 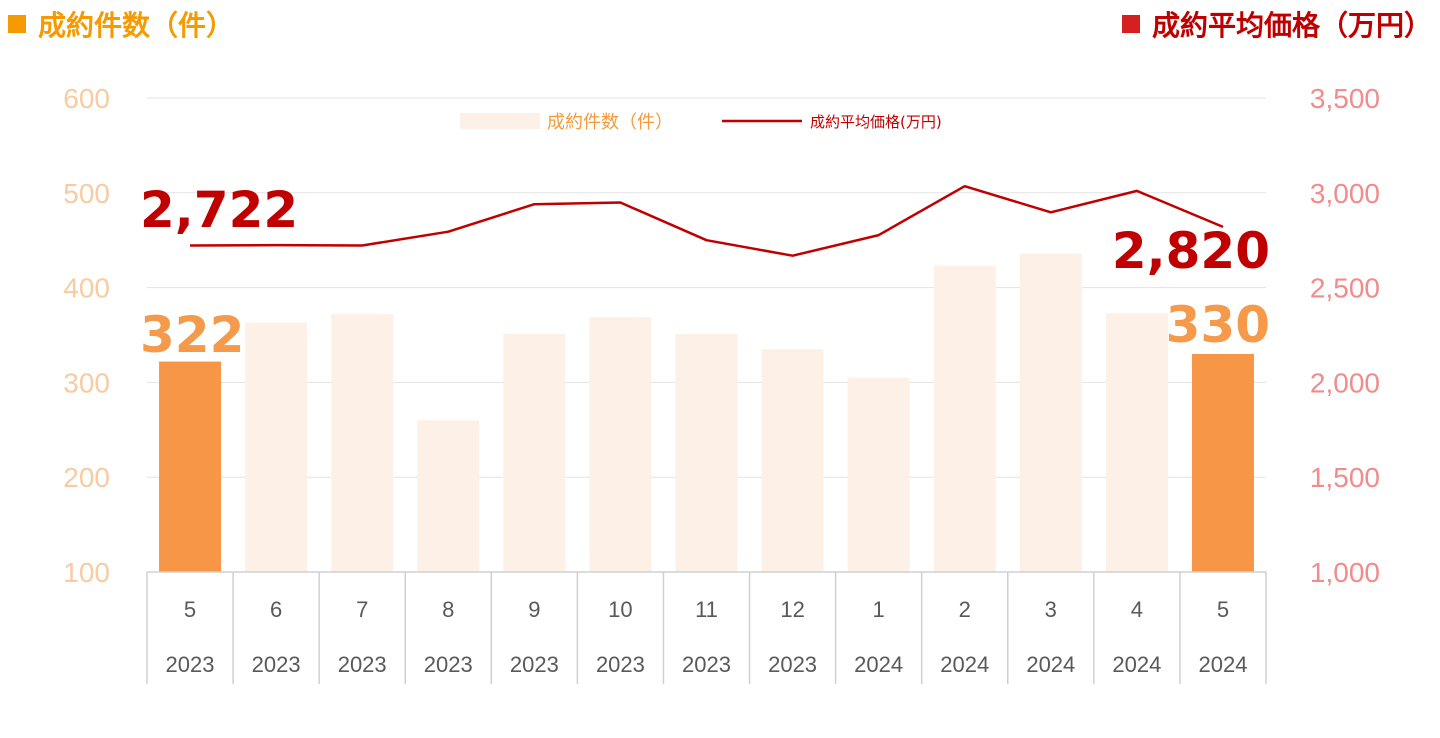 What do you see at coordinates (17, 24) in the screenshot?
I see `orange-square-icon` at bounding box center [17, 24].